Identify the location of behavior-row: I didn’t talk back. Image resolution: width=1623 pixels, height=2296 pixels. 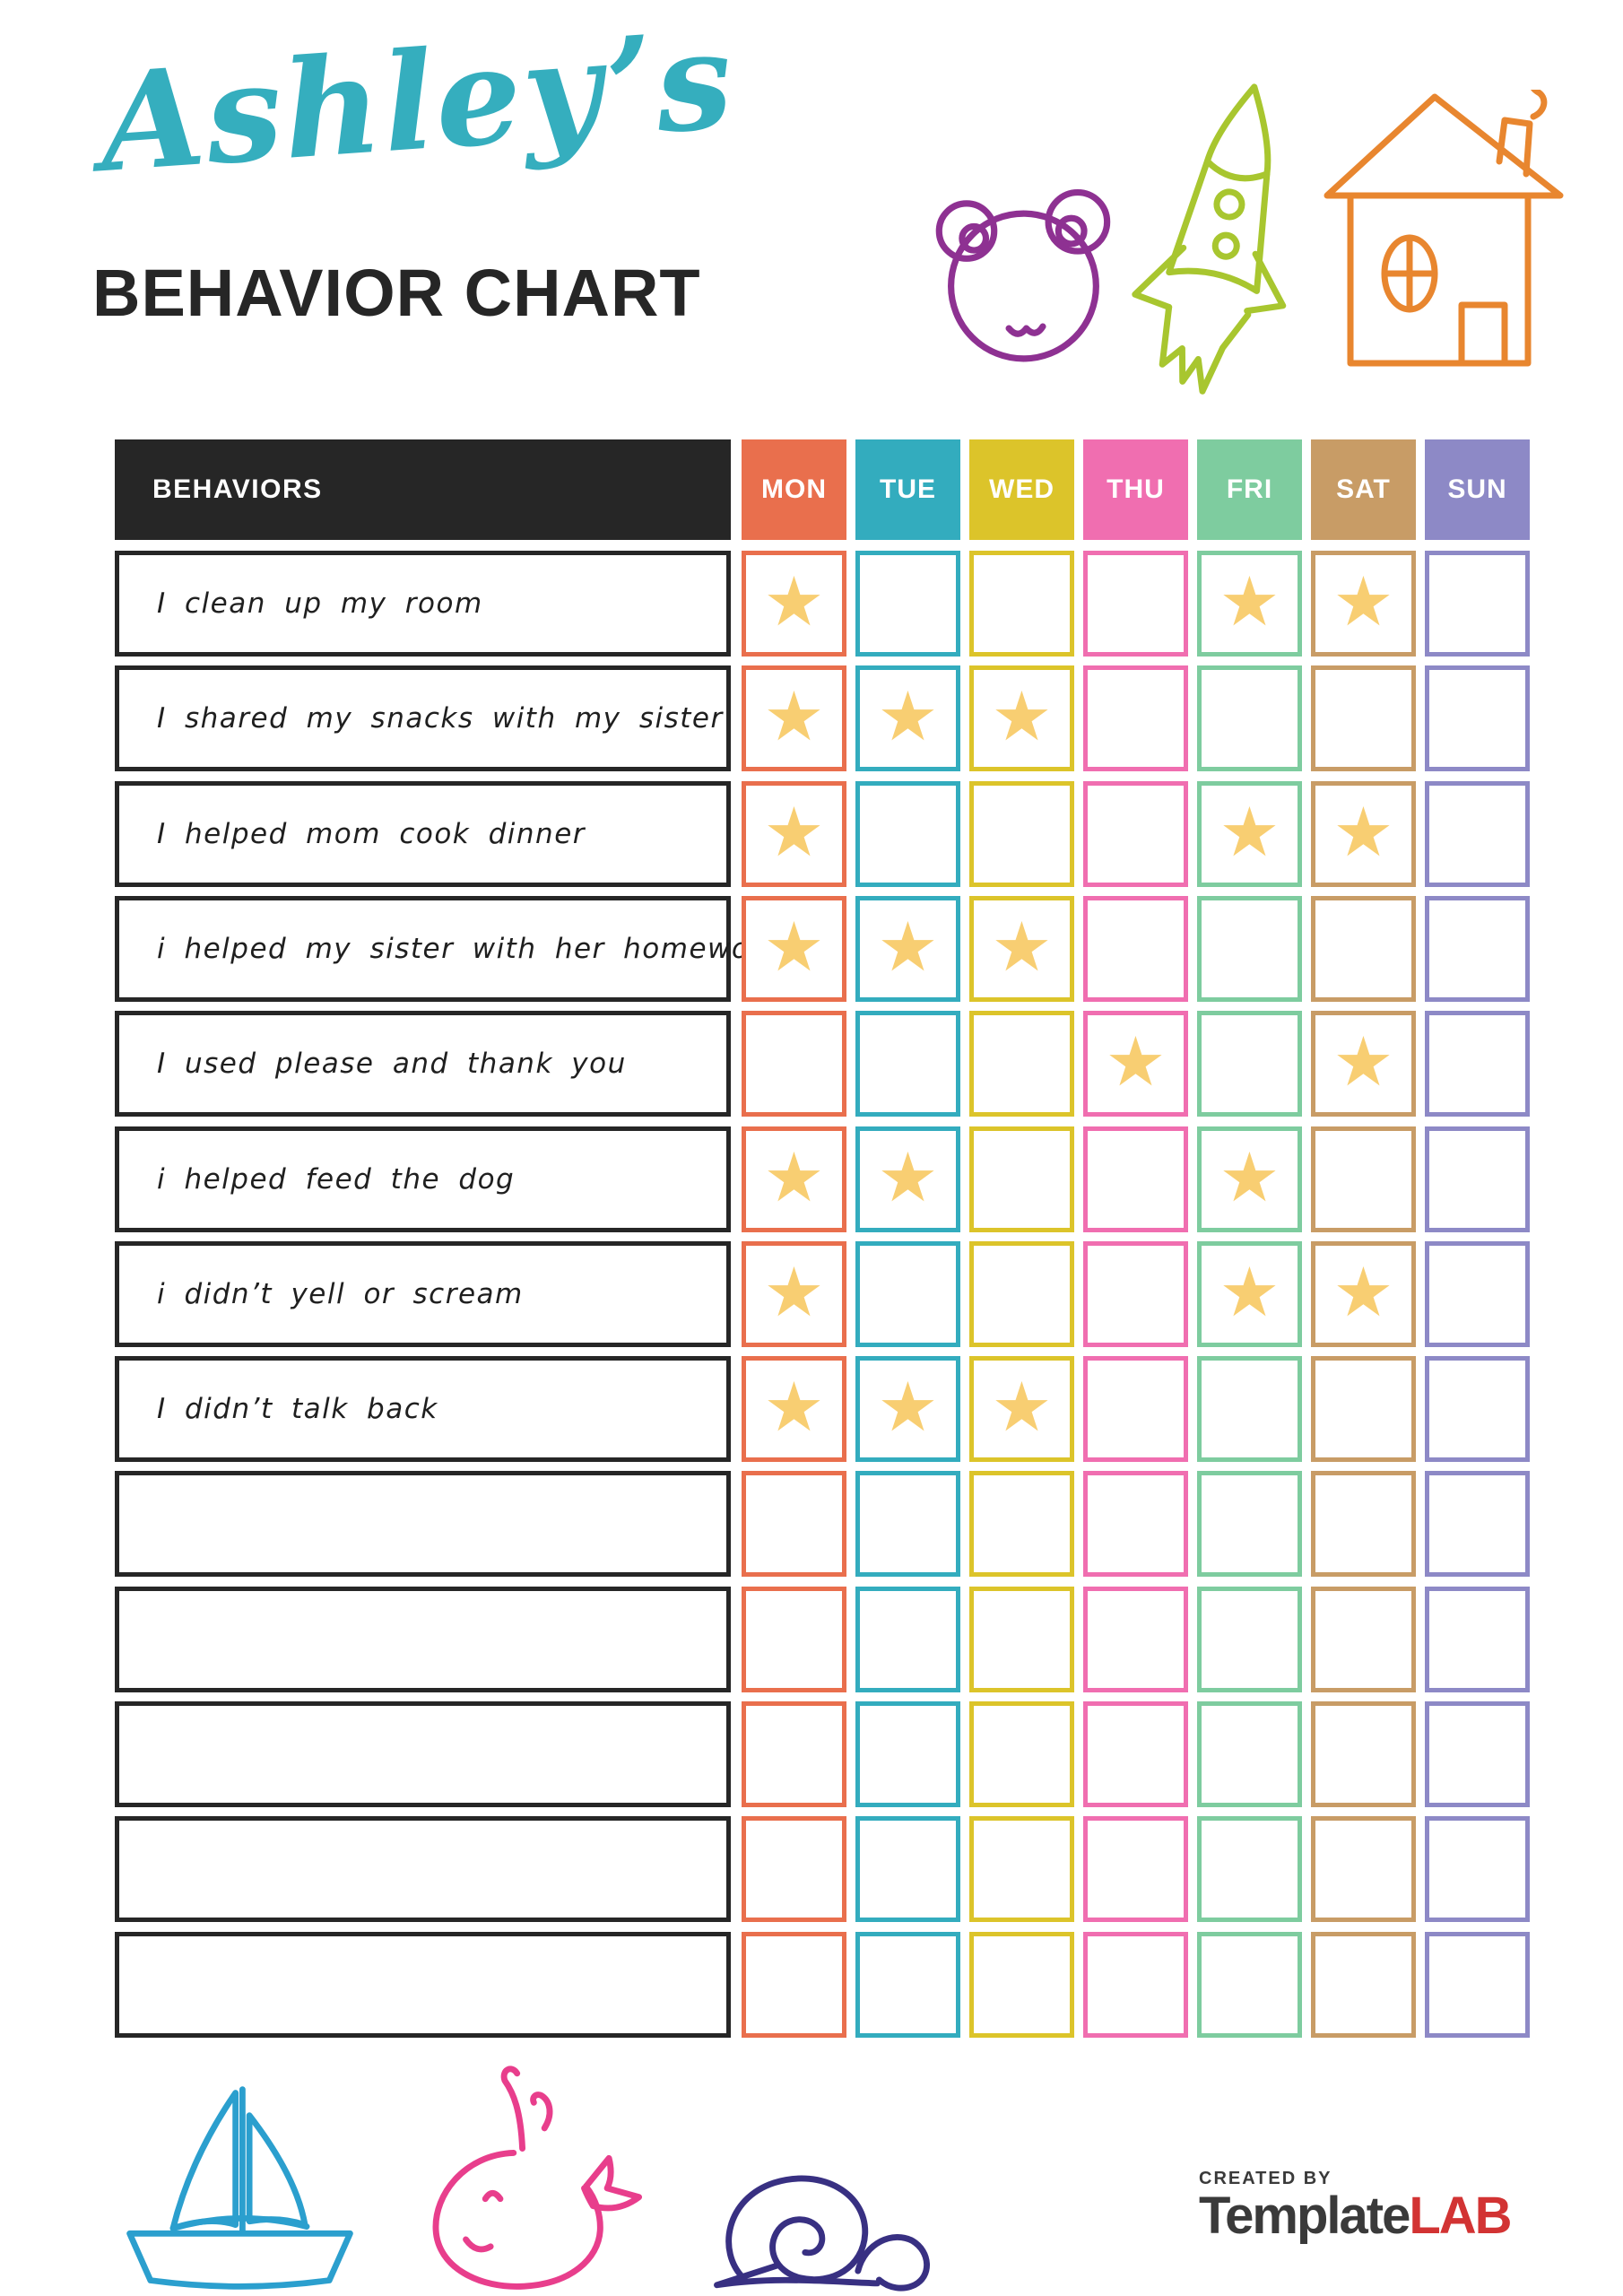
(423, 1409).